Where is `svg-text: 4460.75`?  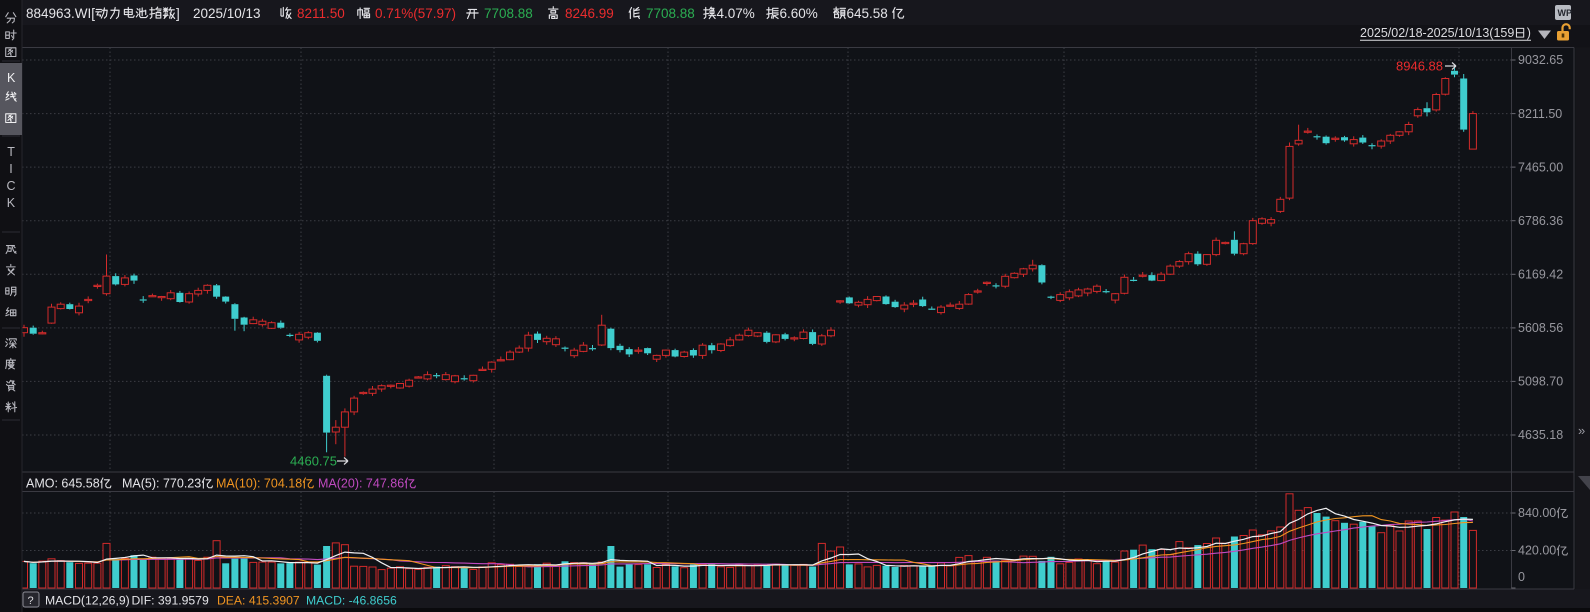 svg-text: 4460.75 is located at coordinates (313, 461).